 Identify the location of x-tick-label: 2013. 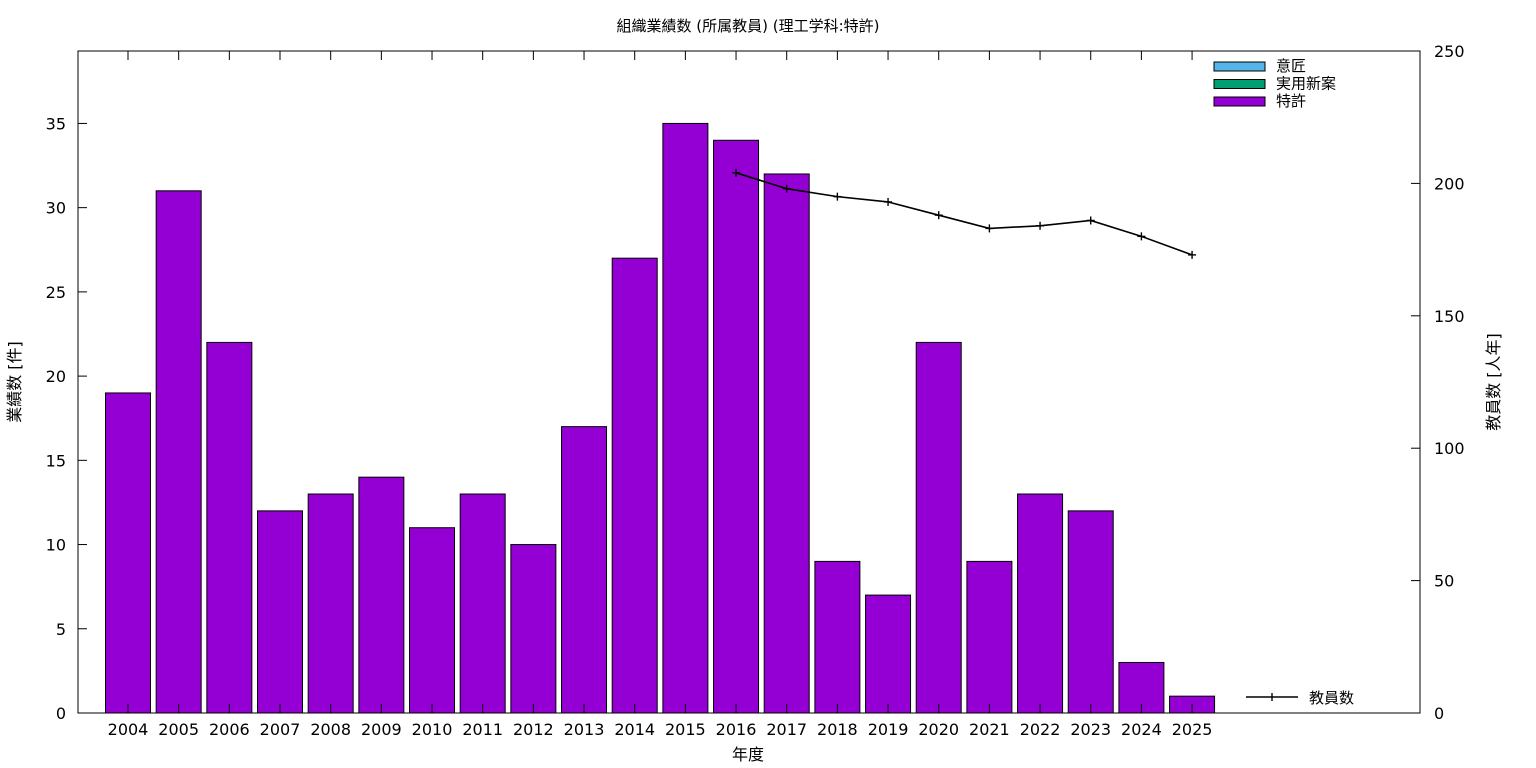
(584, 729).